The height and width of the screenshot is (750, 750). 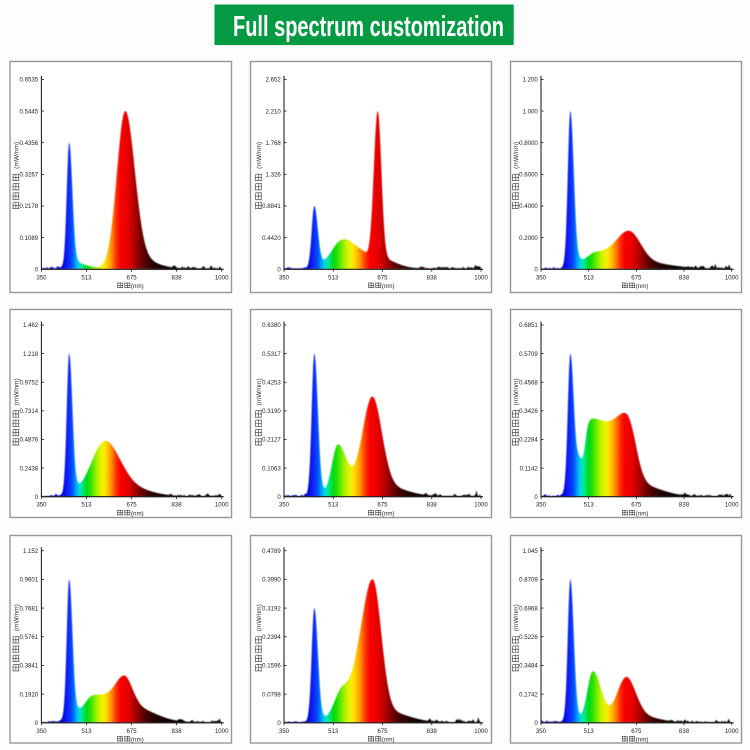 I want to click on svg-text: 0.8841, so click(x=271, y=206).